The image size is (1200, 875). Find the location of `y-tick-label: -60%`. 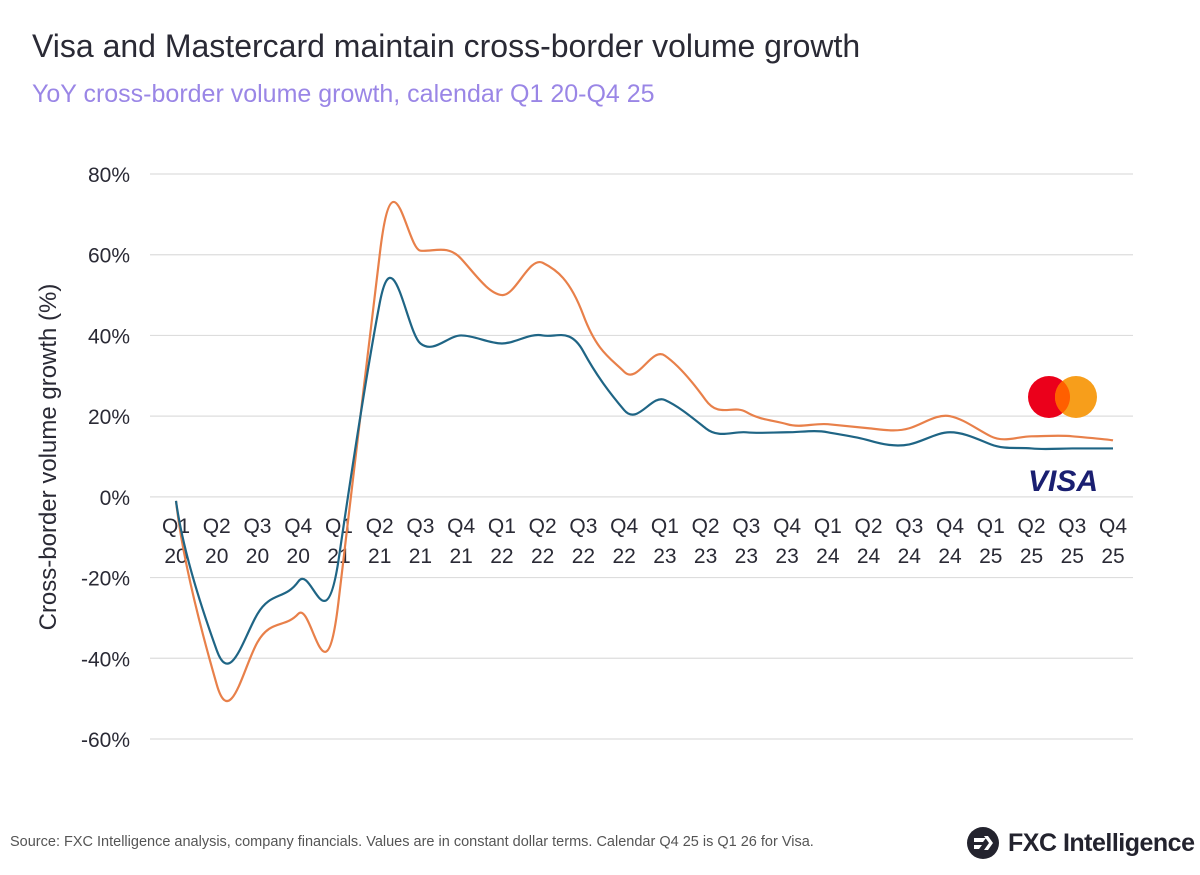

y-tick-label: -60% is located at coordinates (105, 740).